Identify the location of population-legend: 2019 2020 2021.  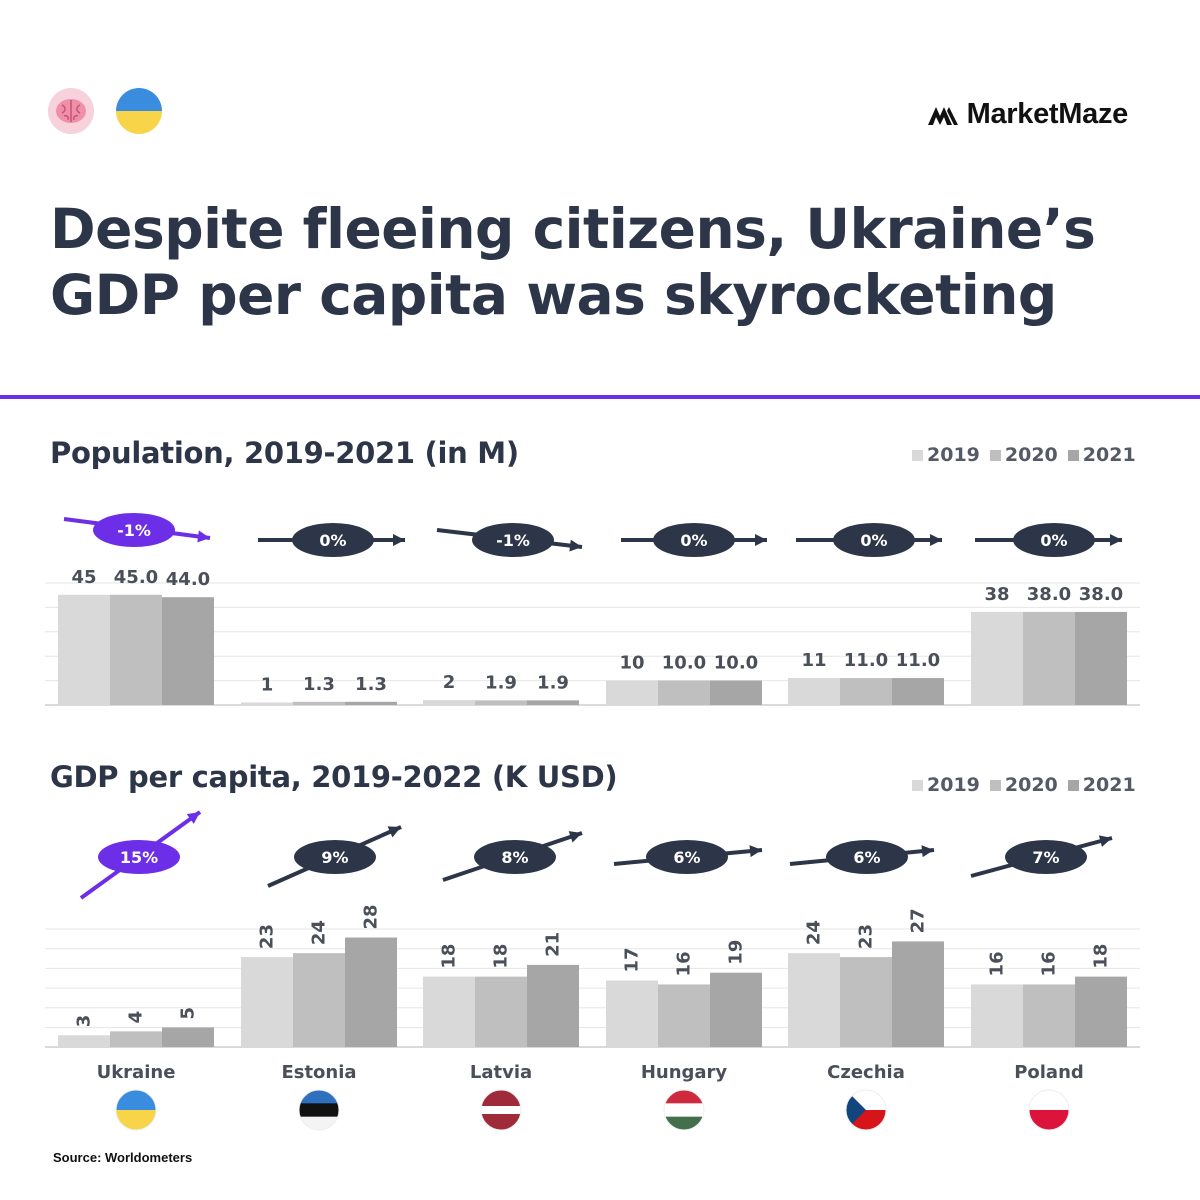
(1024, 455).